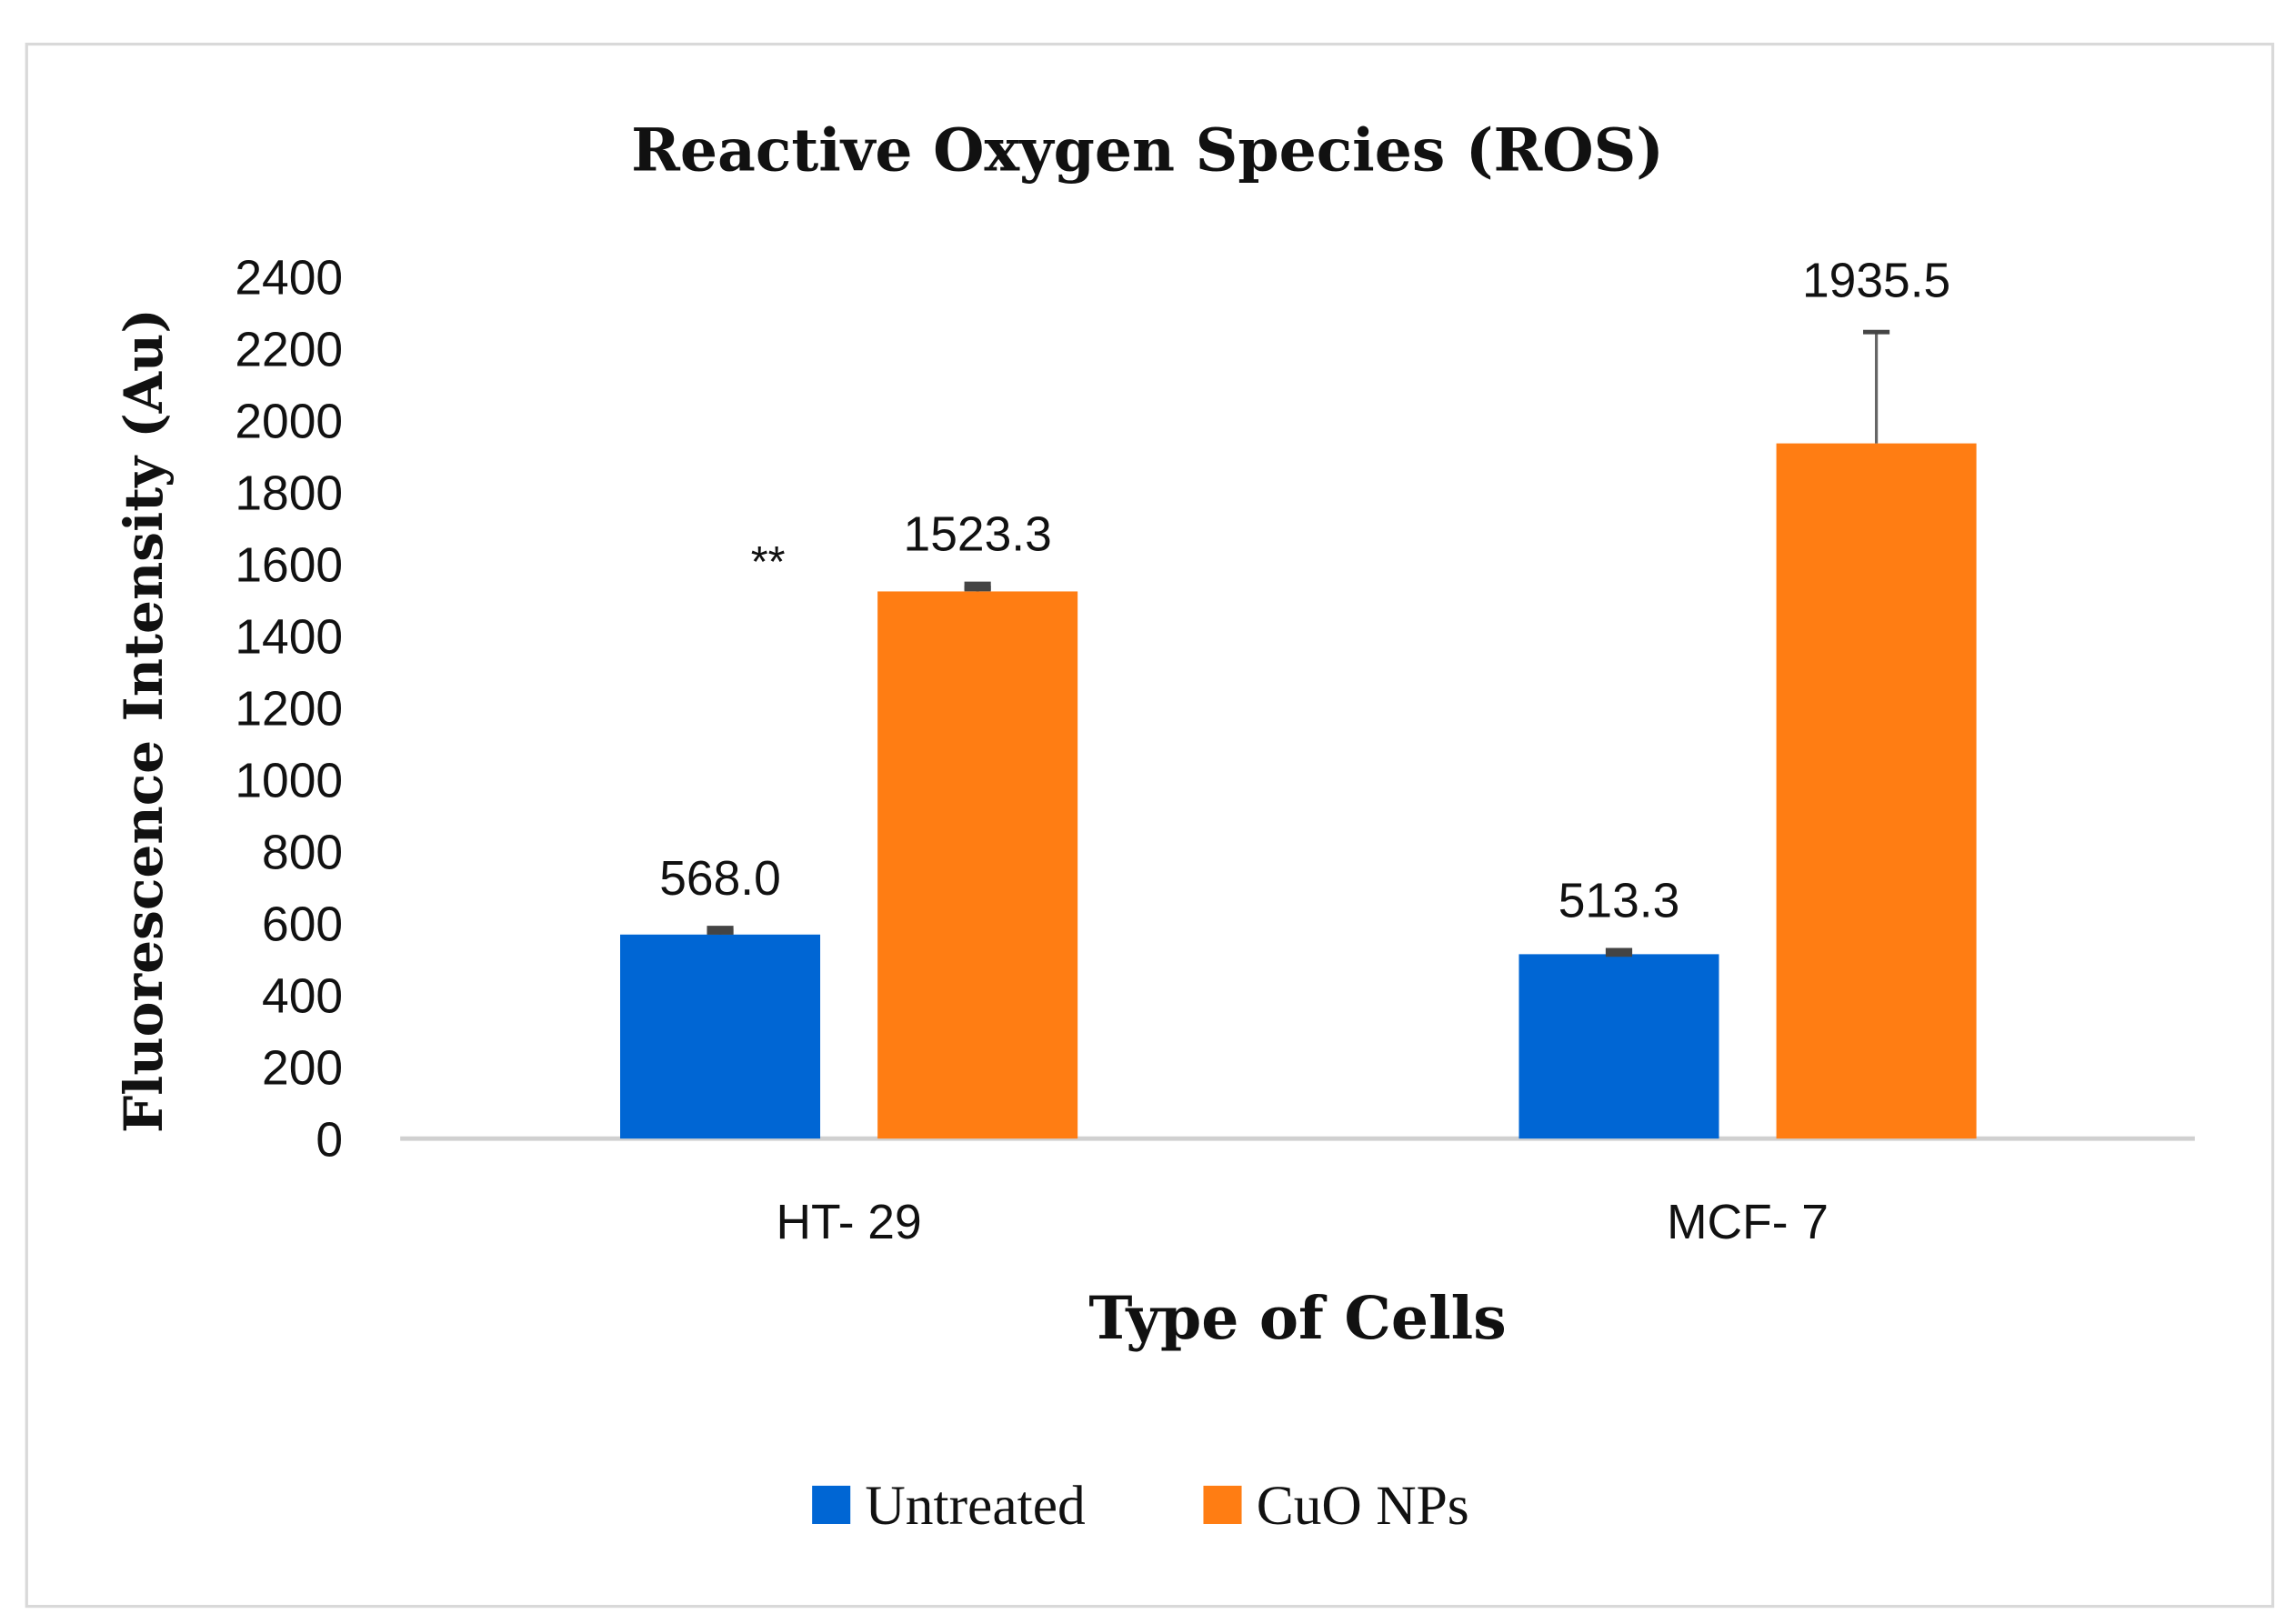 This screenshot has width=2295, height=1624. I want to click on legend-label: Untreated, so click(975, 1506).